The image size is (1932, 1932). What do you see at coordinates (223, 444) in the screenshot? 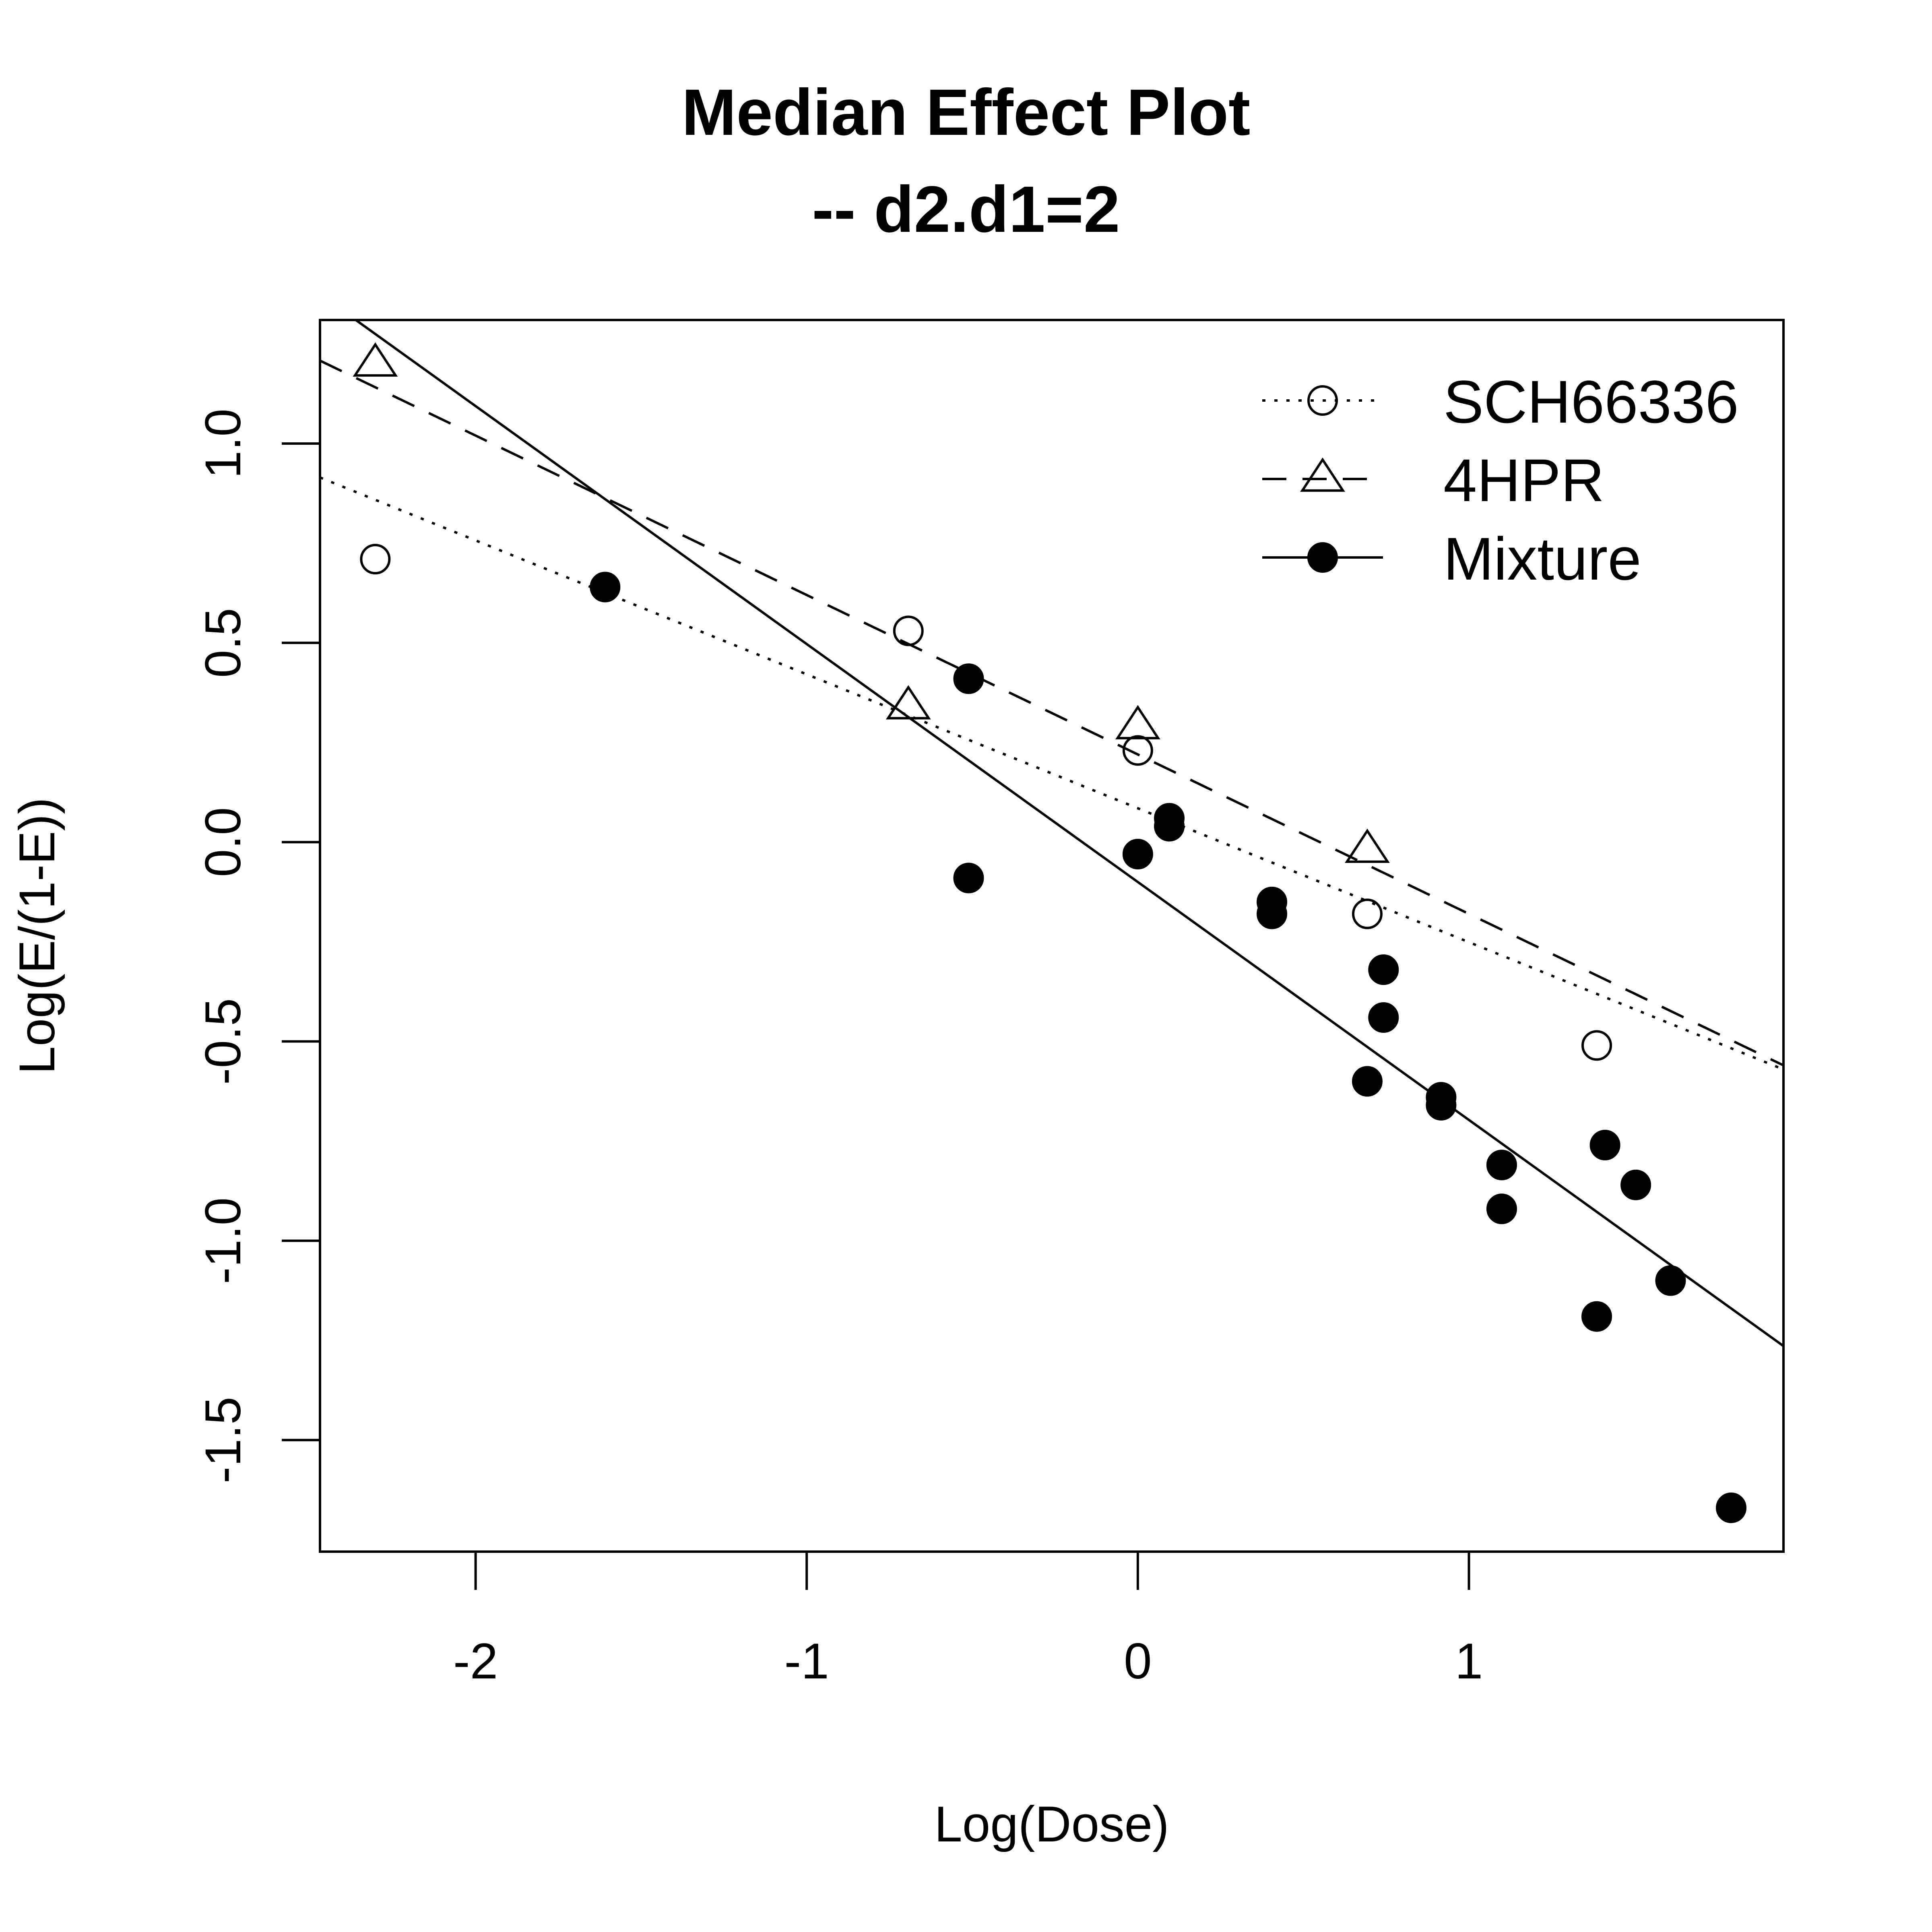
I see `y-tick-label: 1.0` at bounding box center [223, 444].